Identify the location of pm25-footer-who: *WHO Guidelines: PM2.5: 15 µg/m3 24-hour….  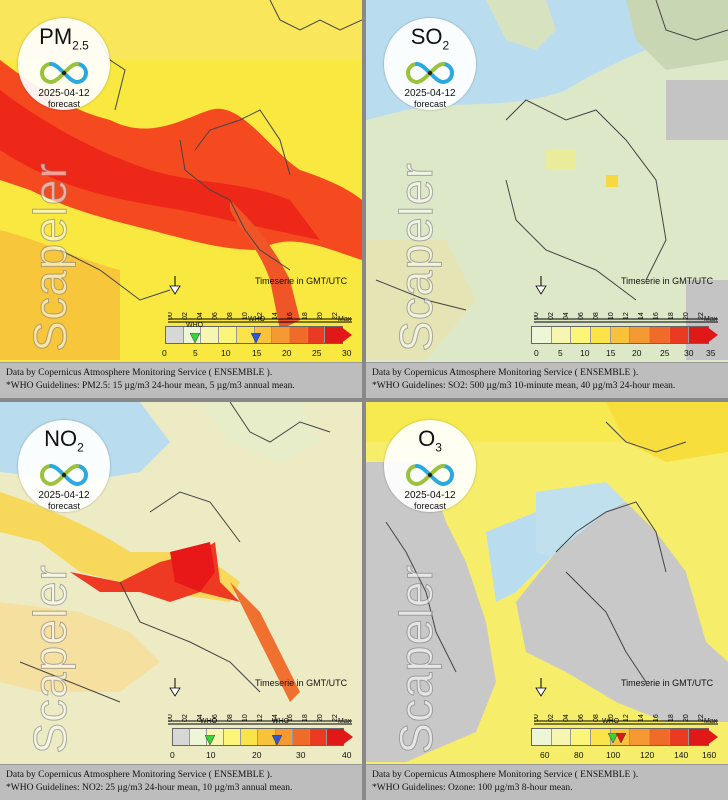
(150, 386).